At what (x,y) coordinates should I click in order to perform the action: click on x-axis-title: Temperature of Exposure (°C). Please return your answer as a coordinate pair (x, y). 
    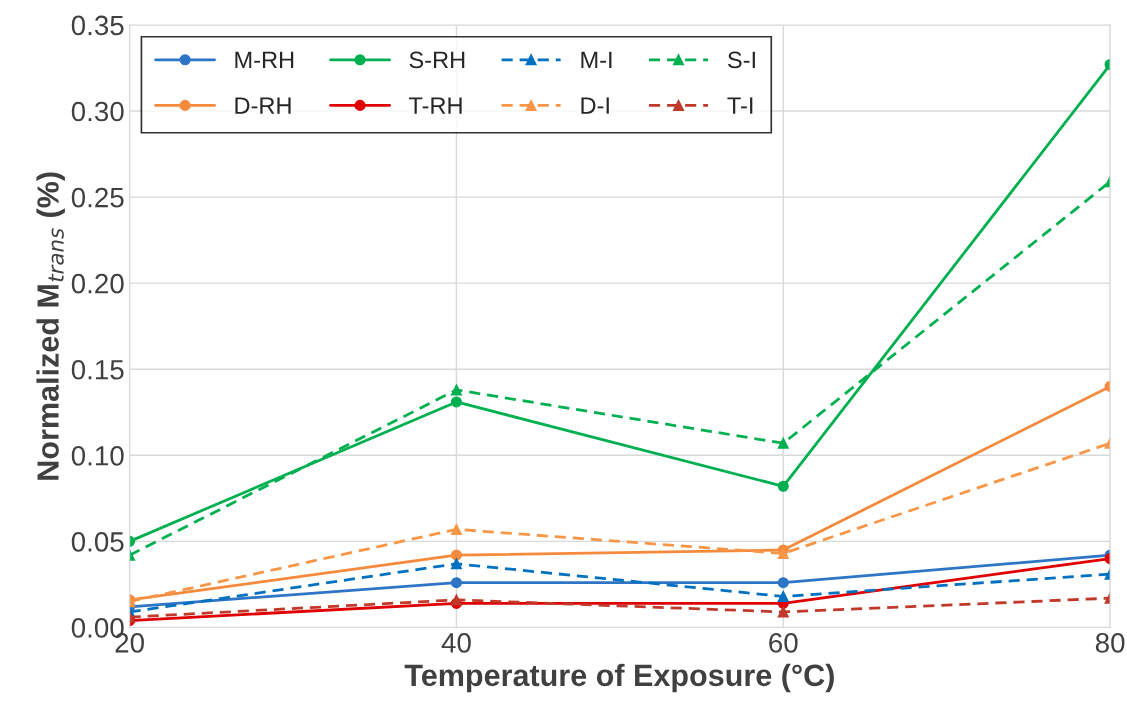
    Looking at the image, I should click on (619, 678).